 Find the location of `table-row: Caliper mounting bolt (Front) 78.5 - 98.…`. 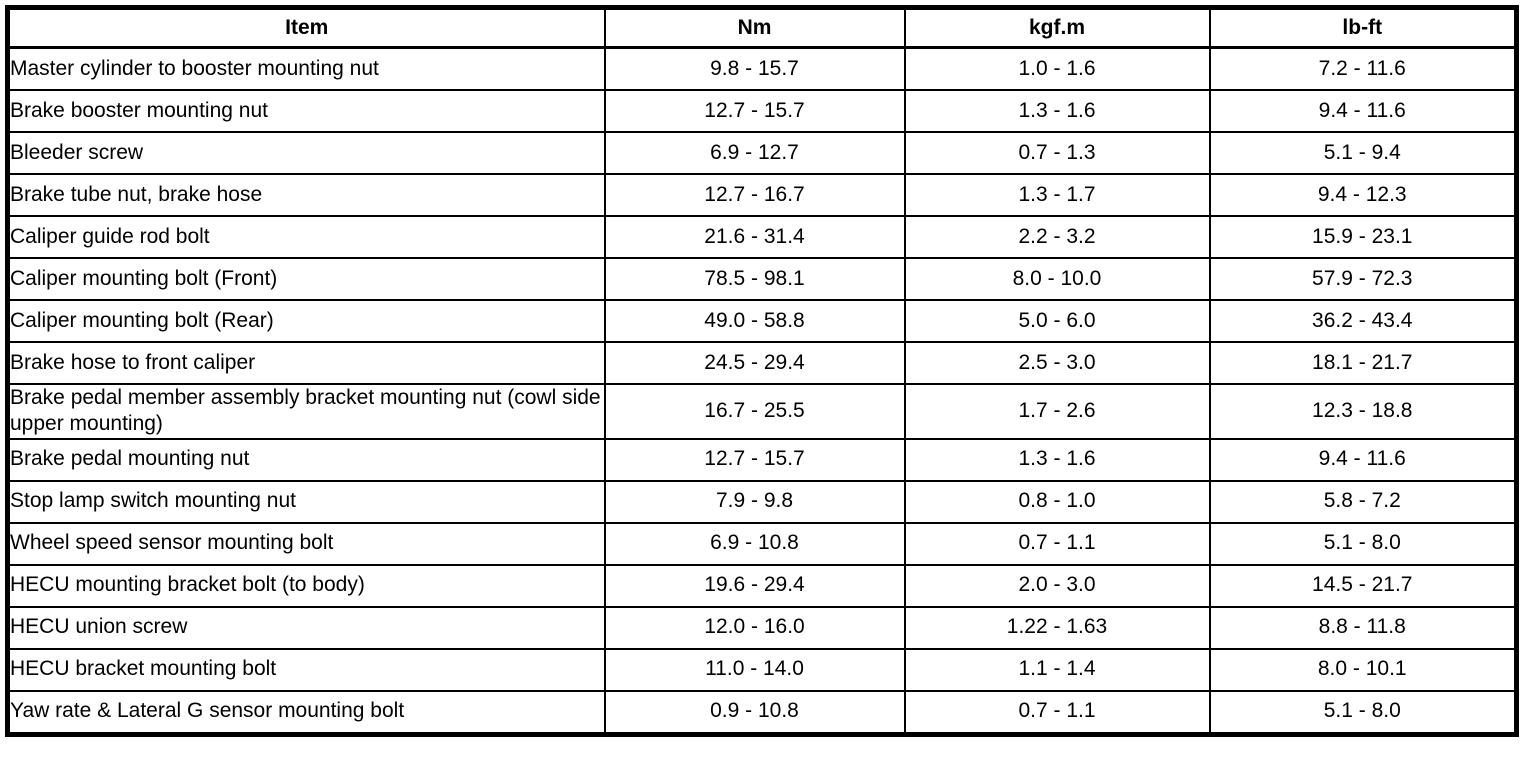

table-row: Caliper mounting bolt (Front) 78.5 - 98.… is located at coordinates (762, 279).